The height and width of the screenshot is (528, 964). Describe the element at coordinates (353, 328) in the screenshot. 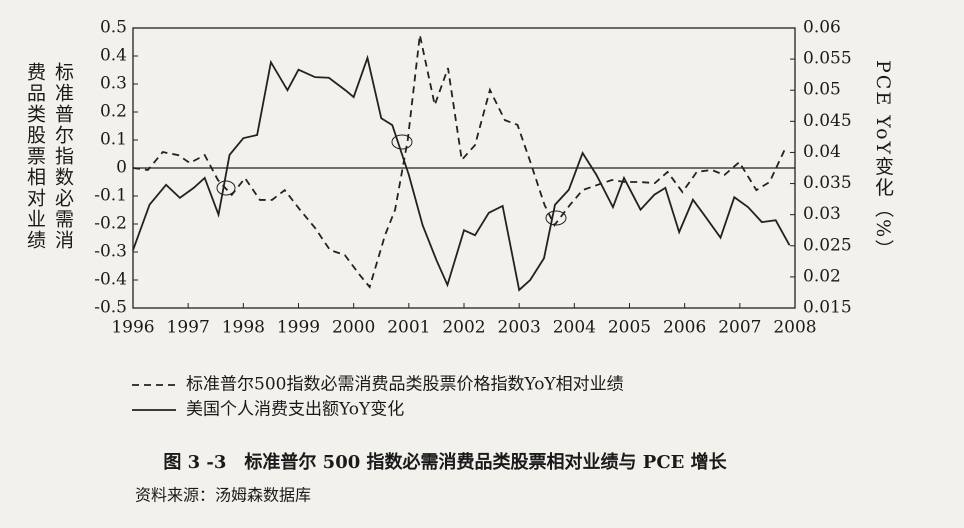

I see `x-tick-label: 2000` at that location.